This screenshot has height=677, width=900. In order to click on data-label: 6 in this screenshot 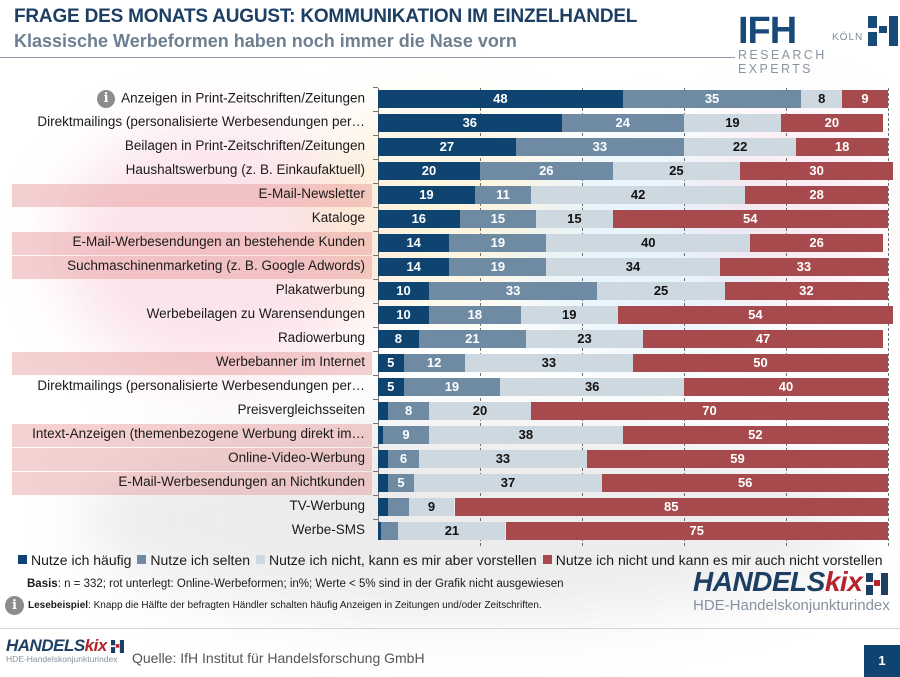, I will do `click(403, 458)`.